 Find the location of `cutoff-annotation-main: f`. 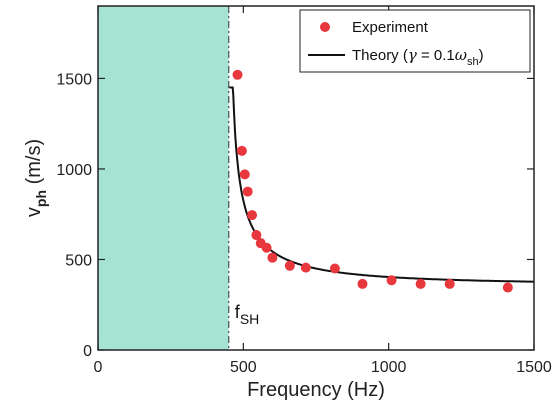

cutoff-annotation-main: f is located at coordinates (238, 312).